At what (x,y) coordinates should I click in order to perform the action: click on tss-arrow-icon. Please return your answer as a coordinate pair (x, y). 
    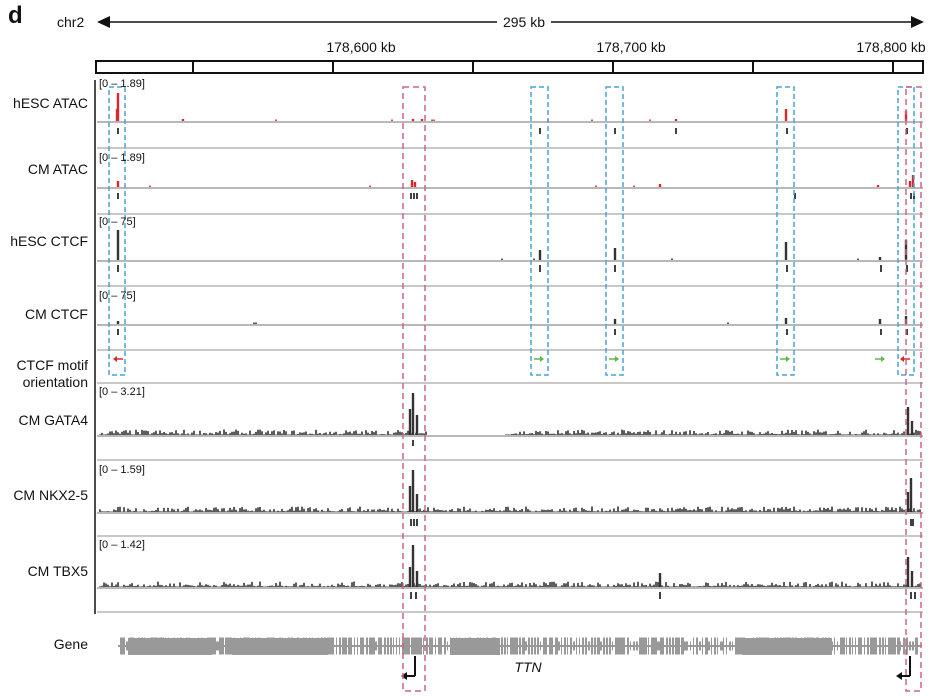
    Looking at the image, I should click on (903, 668).